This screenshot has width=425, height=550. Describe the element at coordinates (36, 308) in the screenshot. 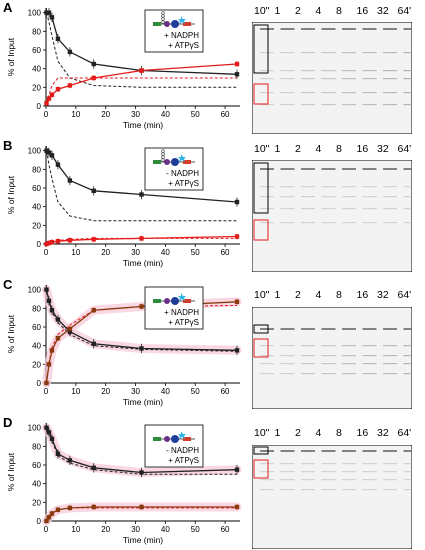

I see `y-tick-label: 80` at that location.